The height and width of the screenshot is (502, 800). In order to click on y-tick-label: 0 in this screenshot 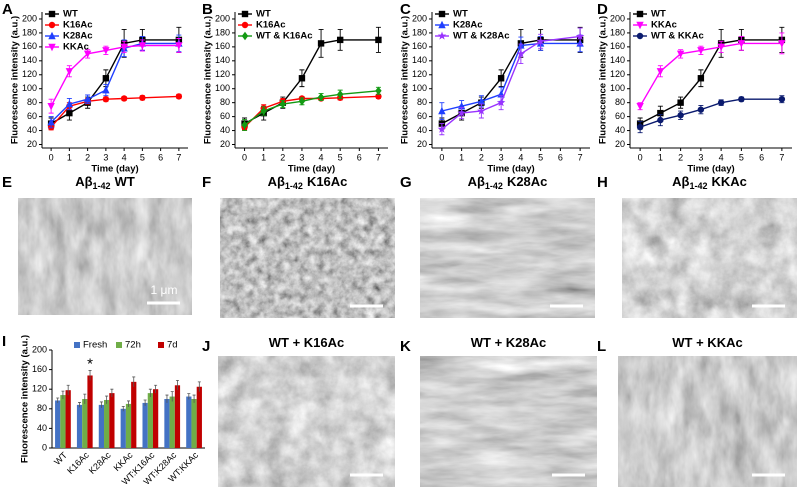, I will do `click(44, 447)`.